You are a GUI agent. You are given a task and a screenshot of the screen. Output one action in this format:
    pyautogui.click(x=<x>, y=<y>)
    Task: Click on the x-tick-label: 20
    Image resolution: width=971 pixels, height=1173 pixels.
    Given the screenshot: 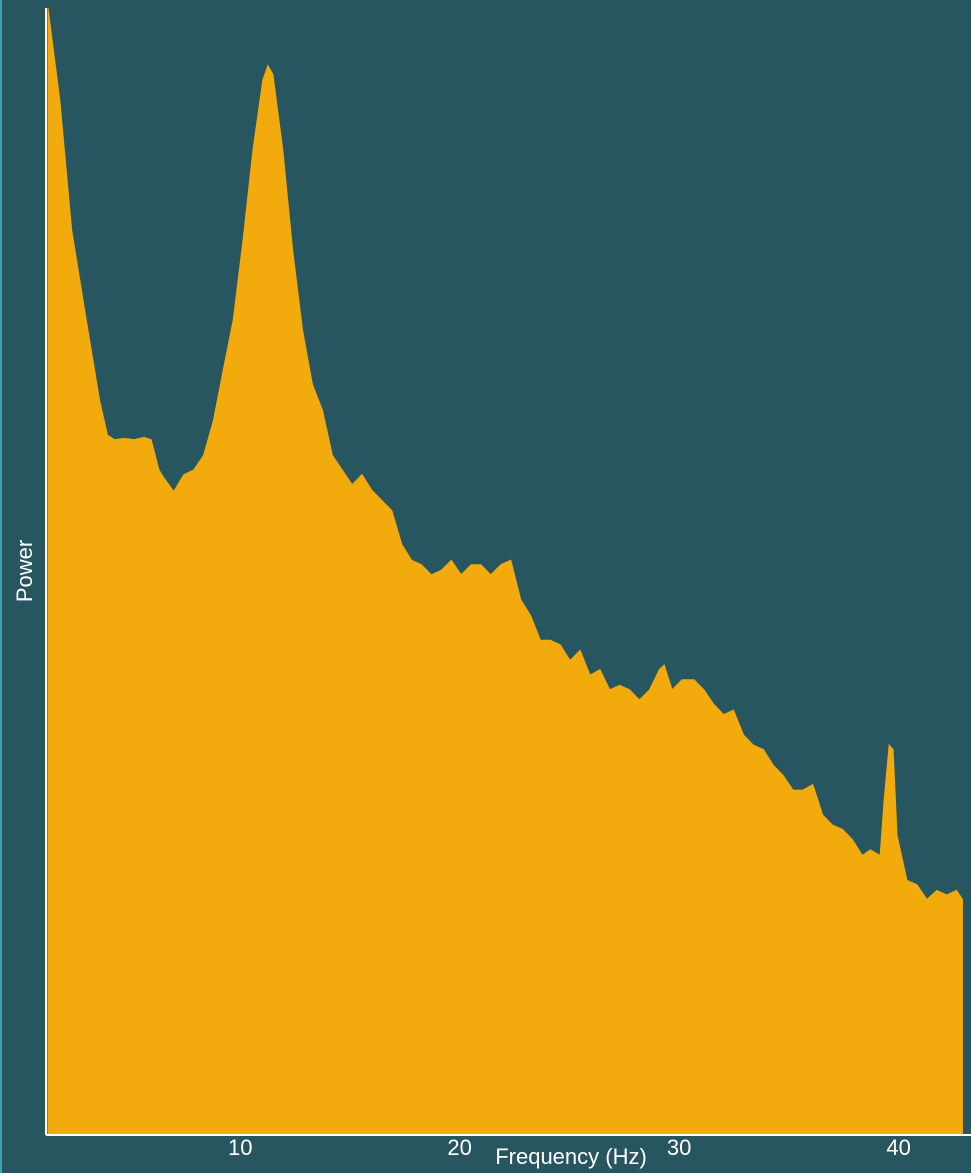 What is the action you would take?
    pyautogui.click(x=459, y=1147)
    